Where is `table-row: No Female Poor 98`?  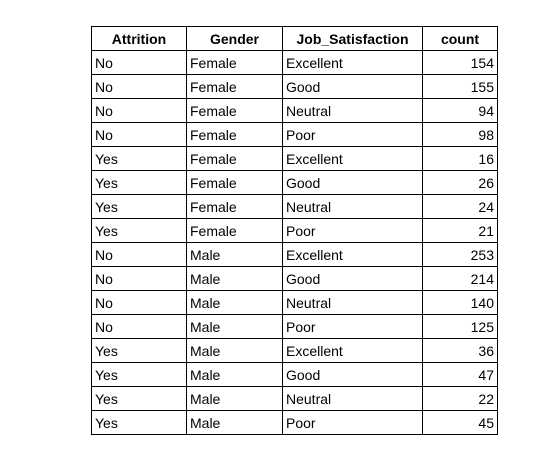 table-row: No Female Poor 98 is located at coordinates (294, 134).